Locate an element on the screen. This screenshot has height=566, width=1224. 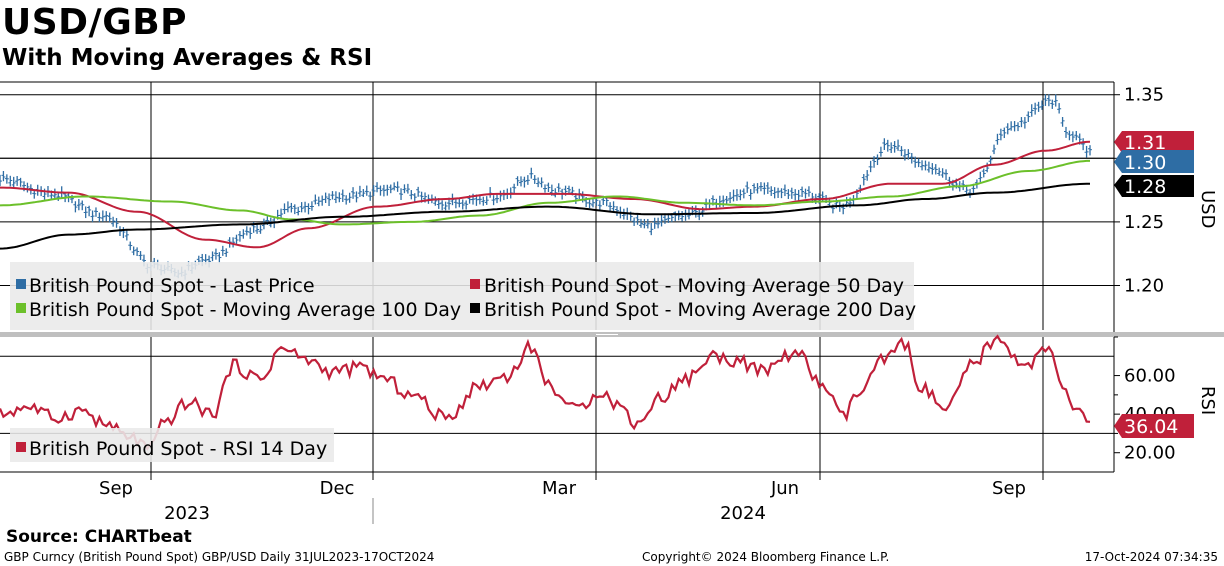
legend-swatch-rsi is located at coordinates (21, 447).